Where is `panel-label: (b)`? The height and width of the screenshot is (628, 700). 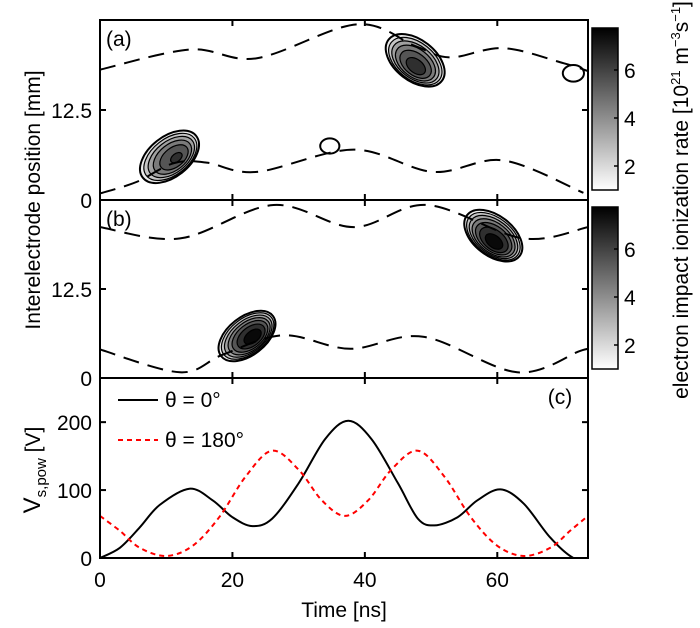 panel-label: (b) is located at coordinates (119, 219).